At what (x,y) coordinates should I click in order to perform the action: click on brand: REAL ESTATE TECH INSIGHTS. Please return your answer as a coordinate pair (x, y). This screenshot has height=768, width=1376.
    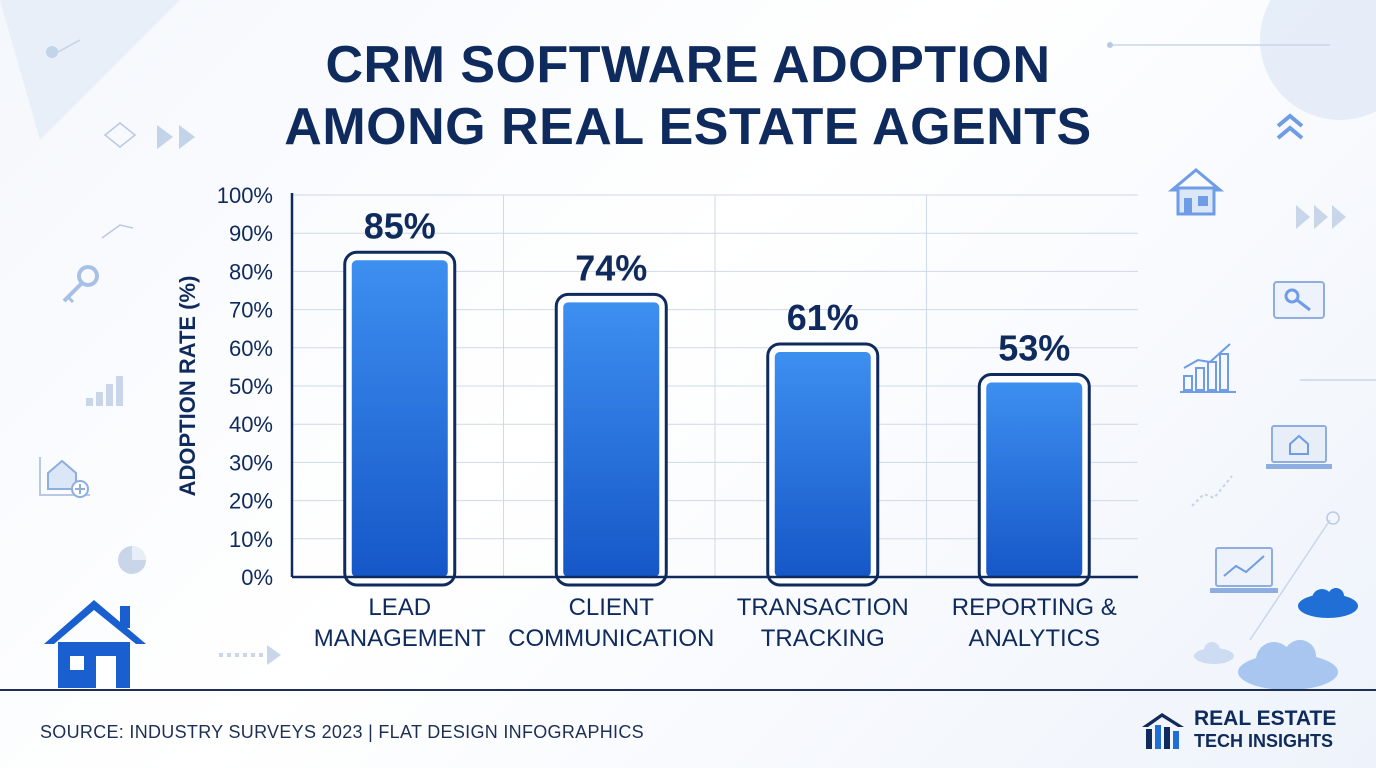
    Looking at the image, I should click on (1238, 730).